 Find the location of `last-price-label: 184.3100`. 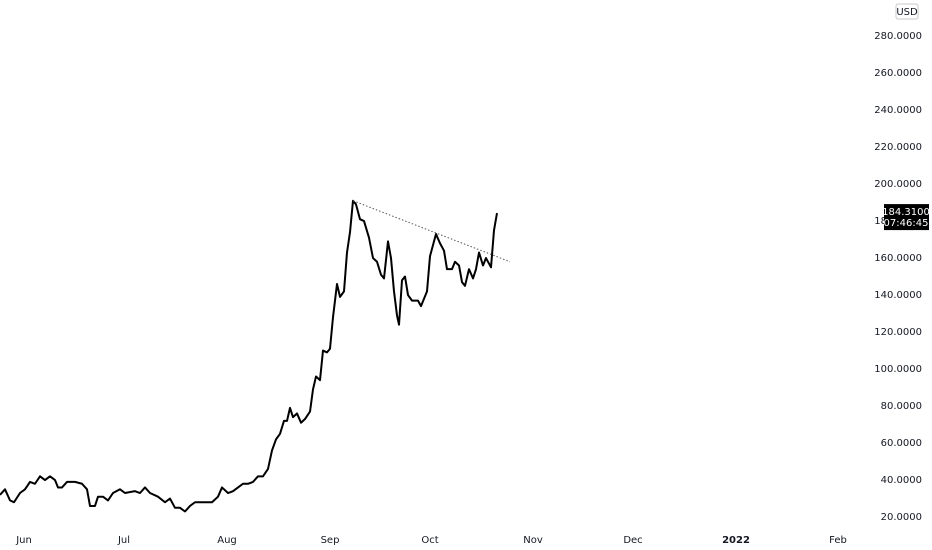

last-price-label: 184.3100 is located at coordinates (906, 212).